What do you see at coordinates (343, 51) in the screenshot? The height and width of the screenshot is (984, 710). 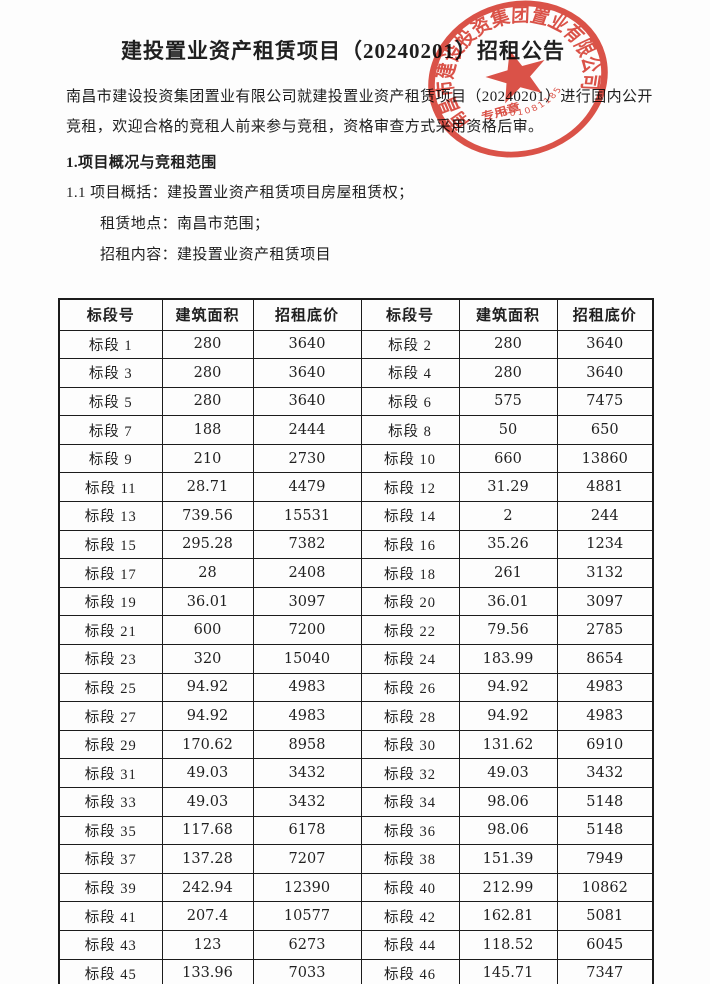 I see `document-title: 建投置业资产租赁项目（20240201）招租公告` at bounding box center [343, 51].